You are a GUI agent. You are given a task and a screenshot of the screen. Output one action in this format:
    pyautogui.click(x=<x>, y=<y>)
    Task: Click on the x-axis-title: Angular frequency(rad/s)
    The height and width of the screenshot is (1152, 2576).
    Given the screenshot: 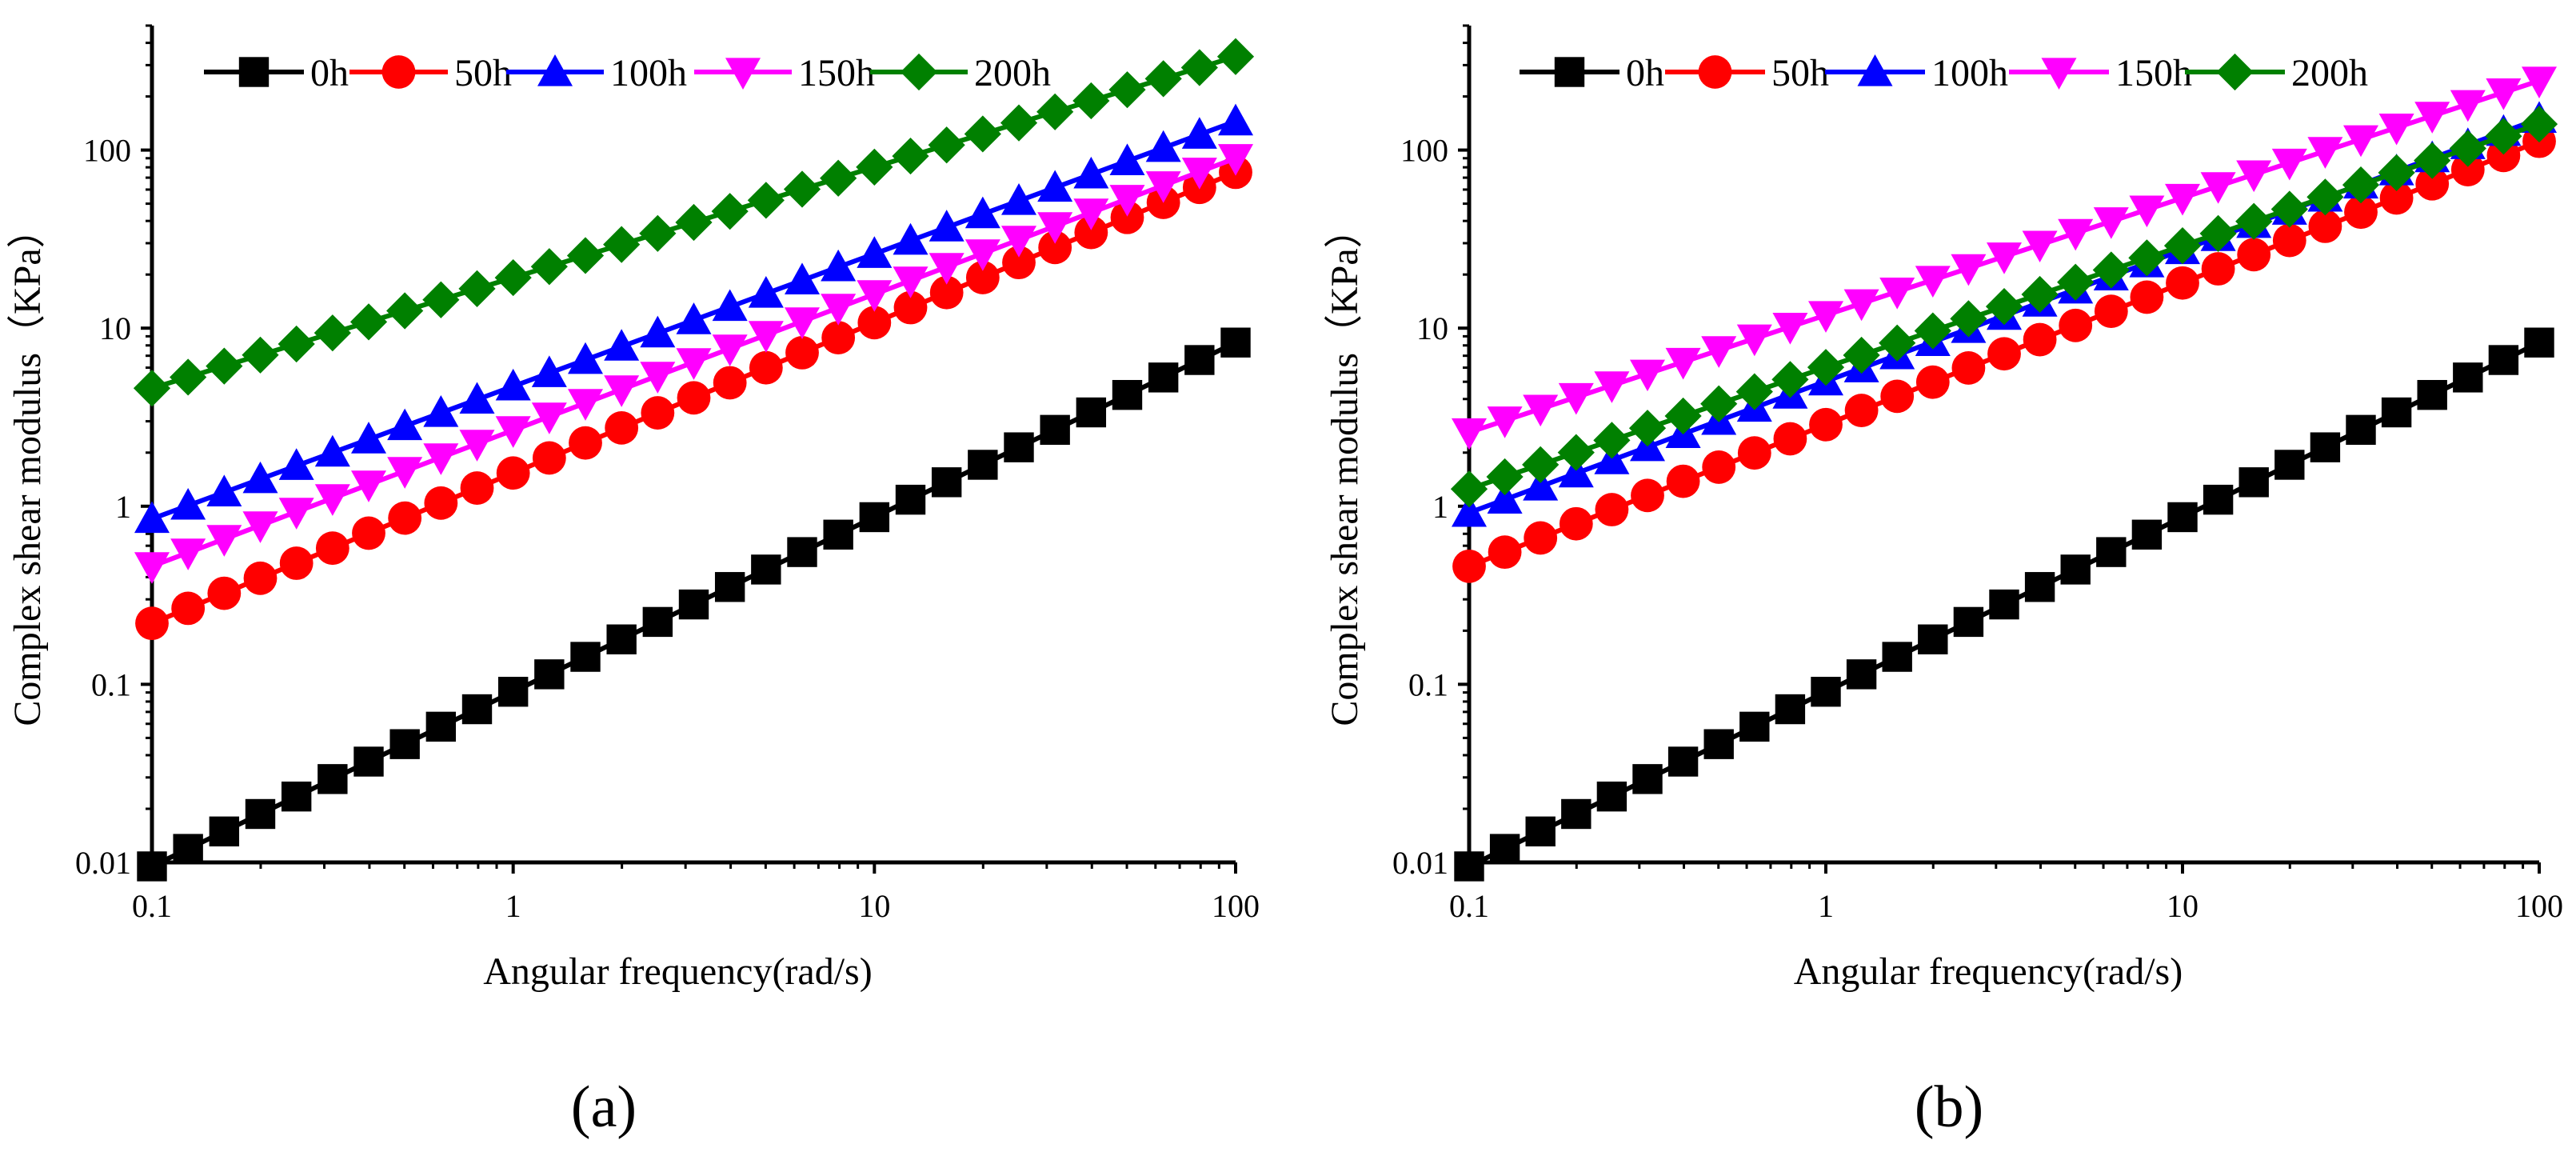 What is the action you would take?
    pyautogui.click(x=1989, y=971)
    